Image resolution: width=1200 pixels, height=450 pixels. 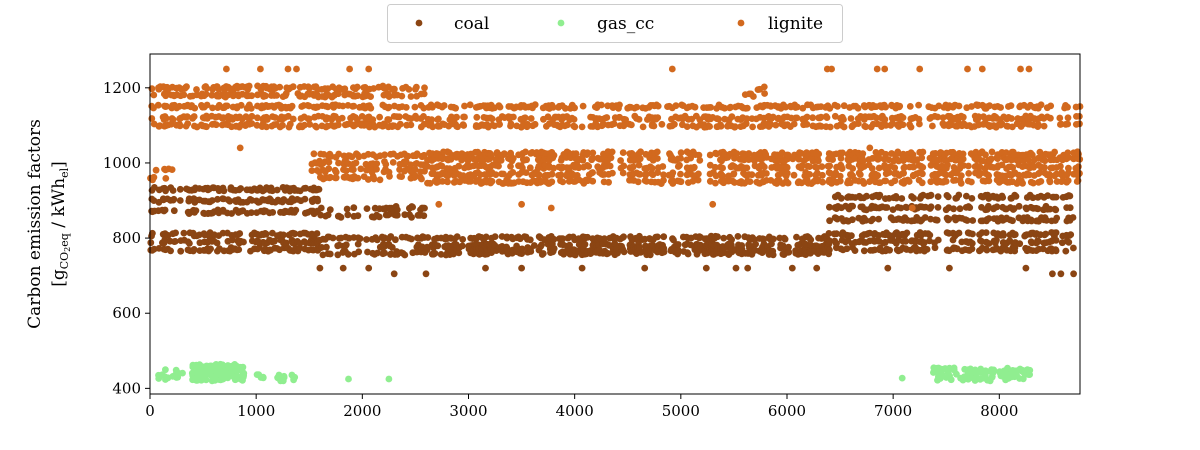 I want to click on point-gas-cc, so click(x=263, y=378).